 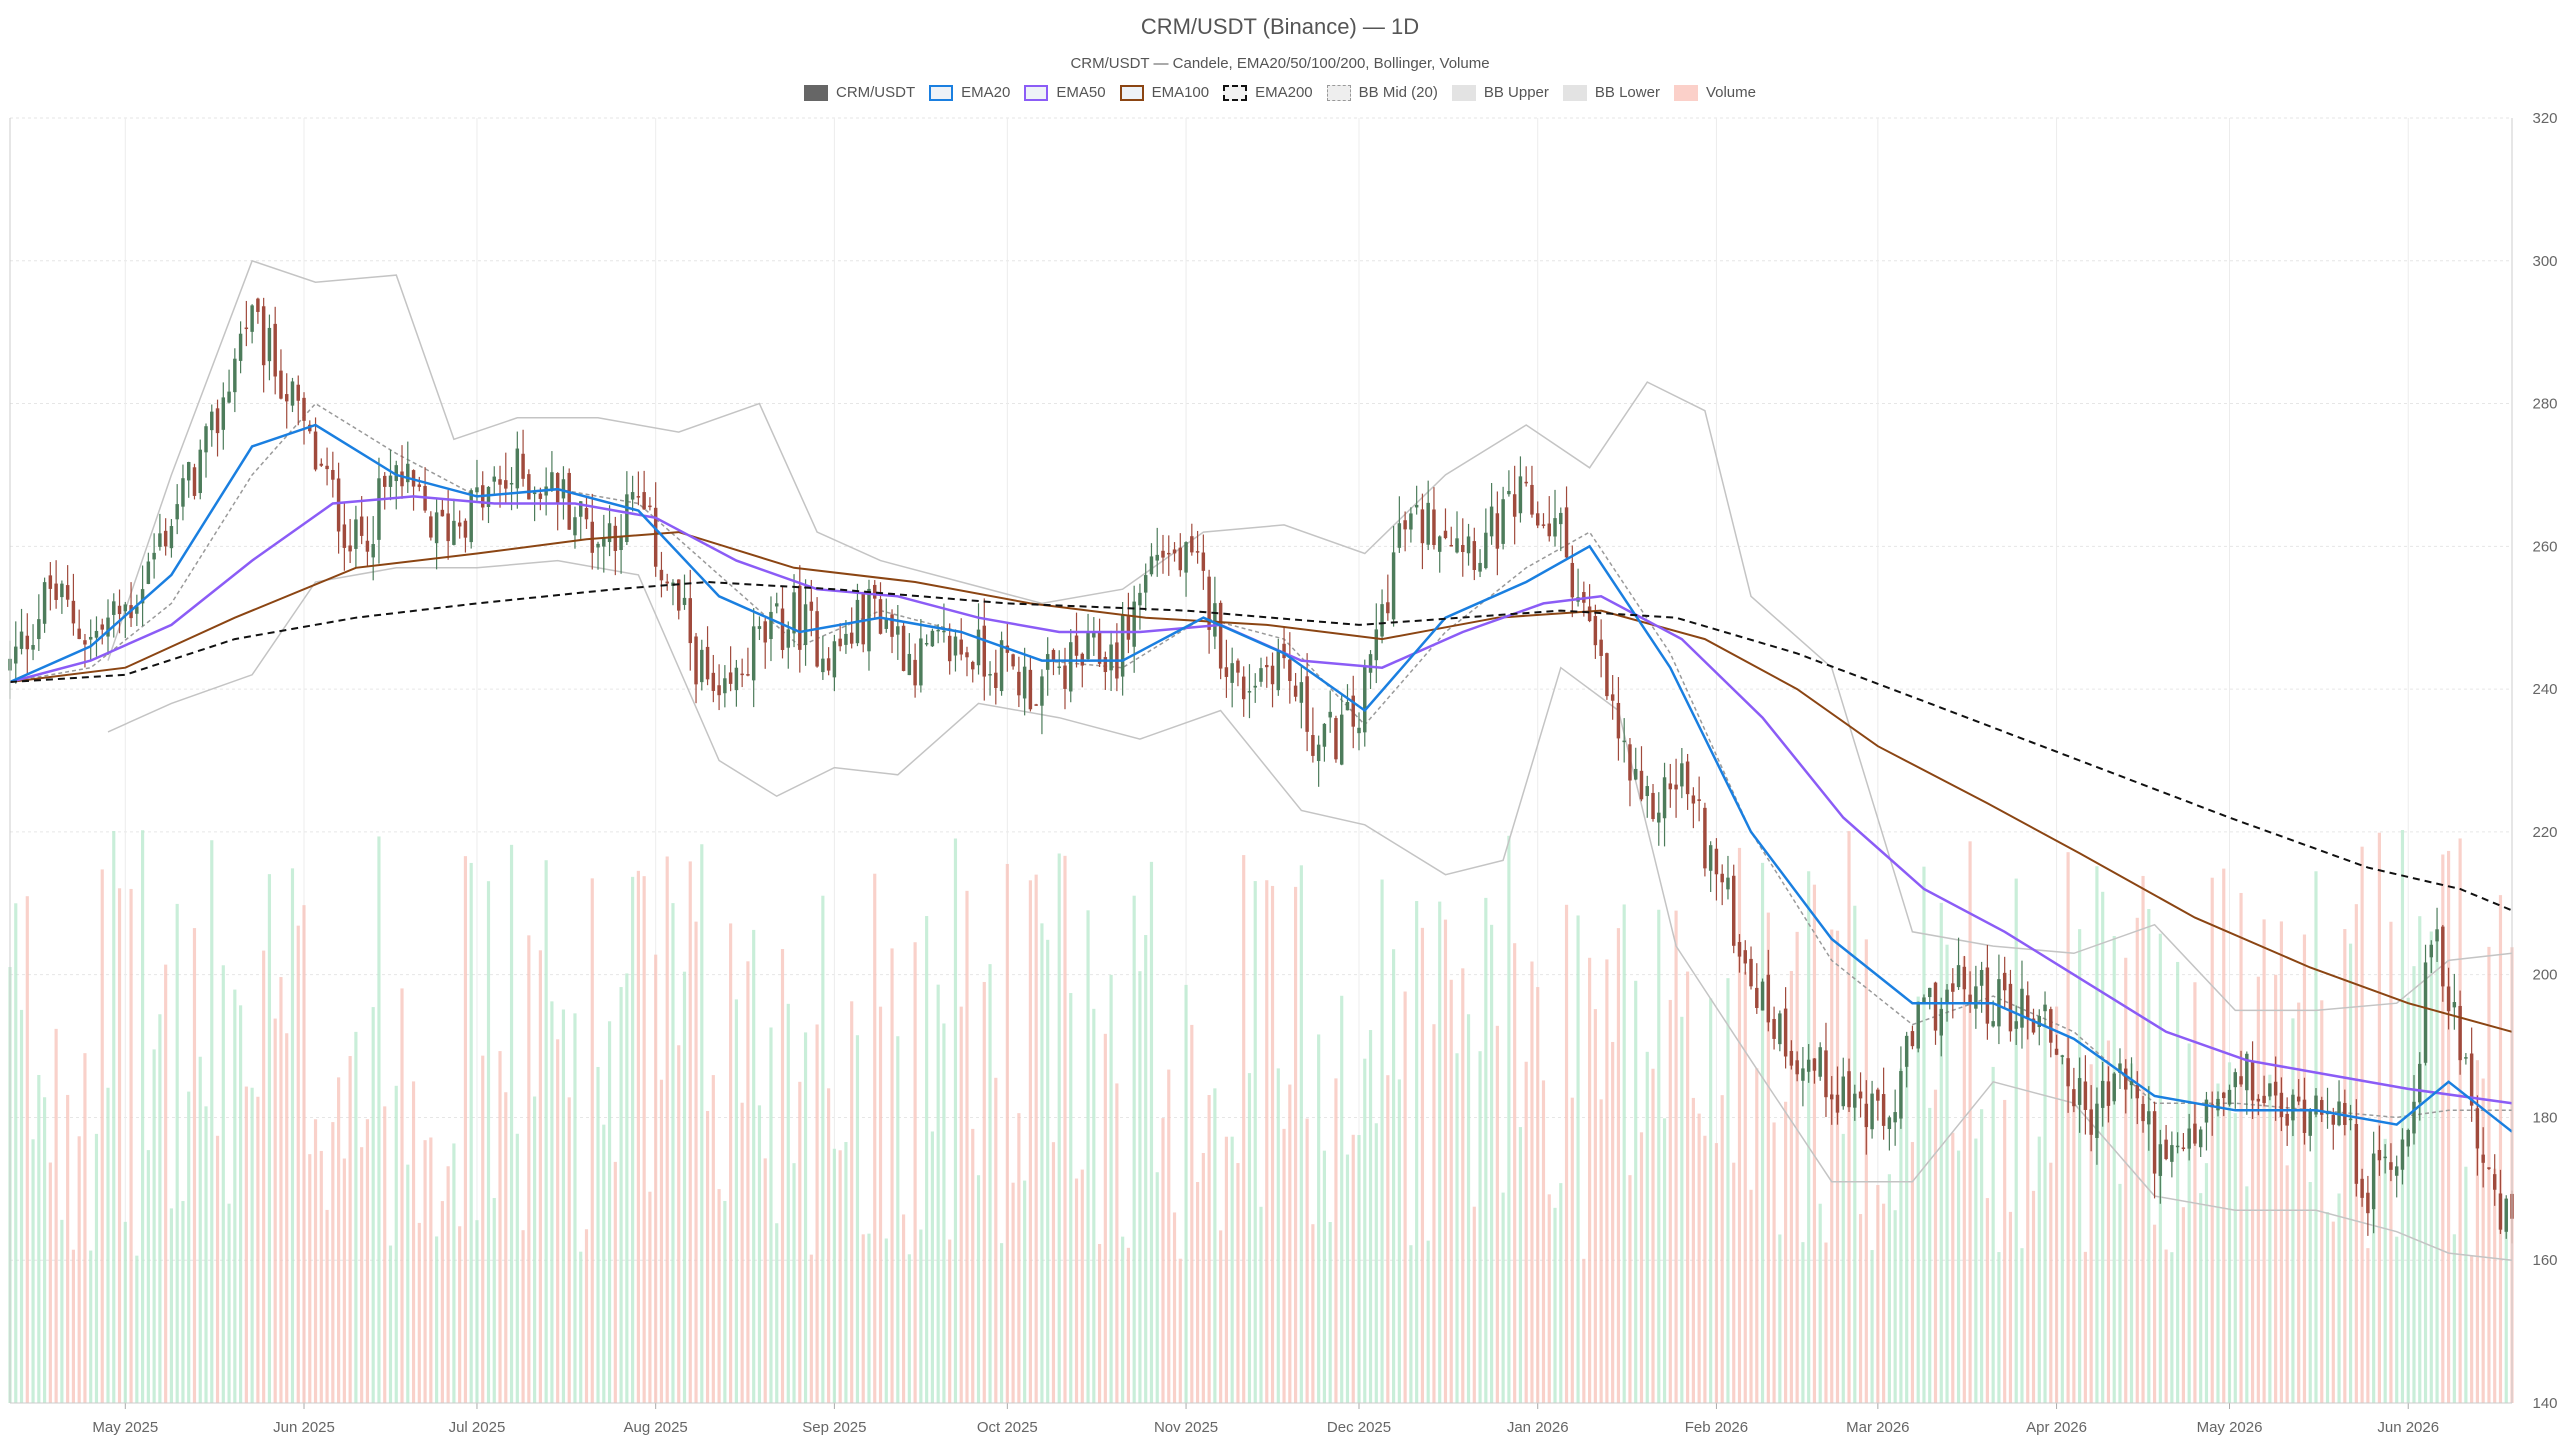 What do you see at coordinates (969, 92) in the screenshot?
I see `legend-item: EMA20` at bounding box center [969, 92].